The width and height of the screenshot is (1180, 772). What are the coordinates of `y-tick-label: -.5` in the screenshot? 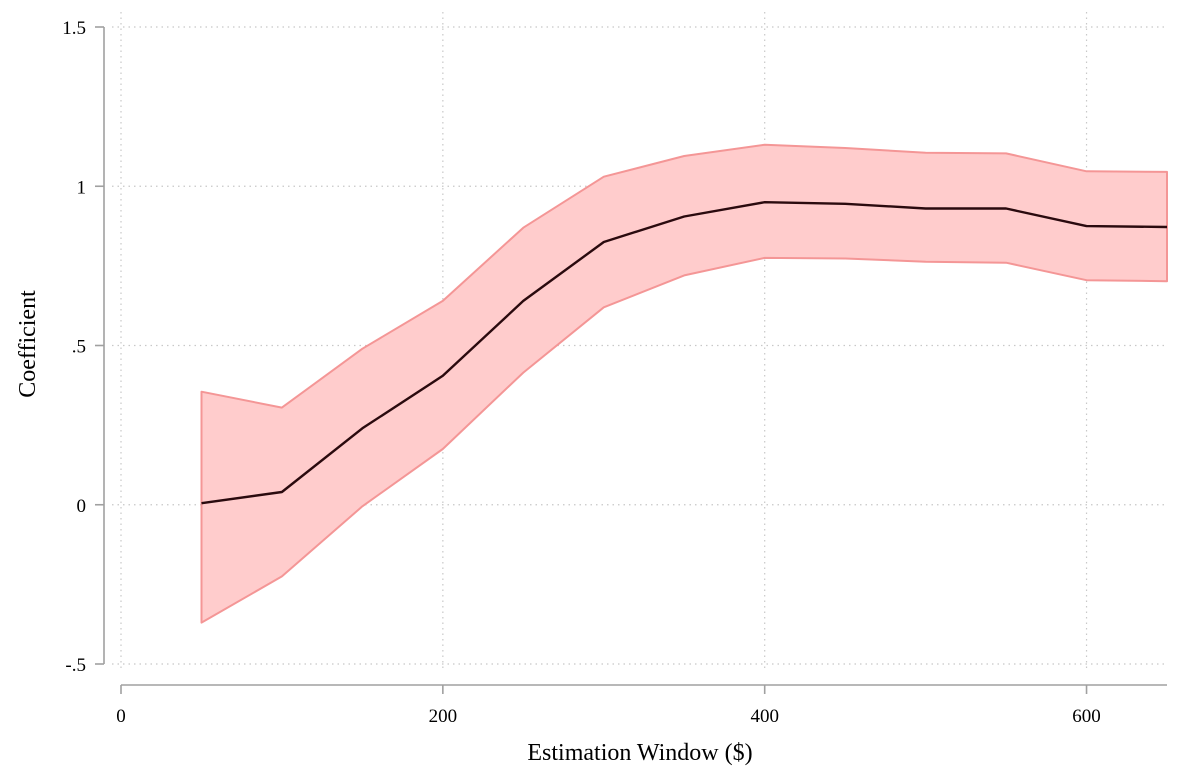 It's located at (75, 665).